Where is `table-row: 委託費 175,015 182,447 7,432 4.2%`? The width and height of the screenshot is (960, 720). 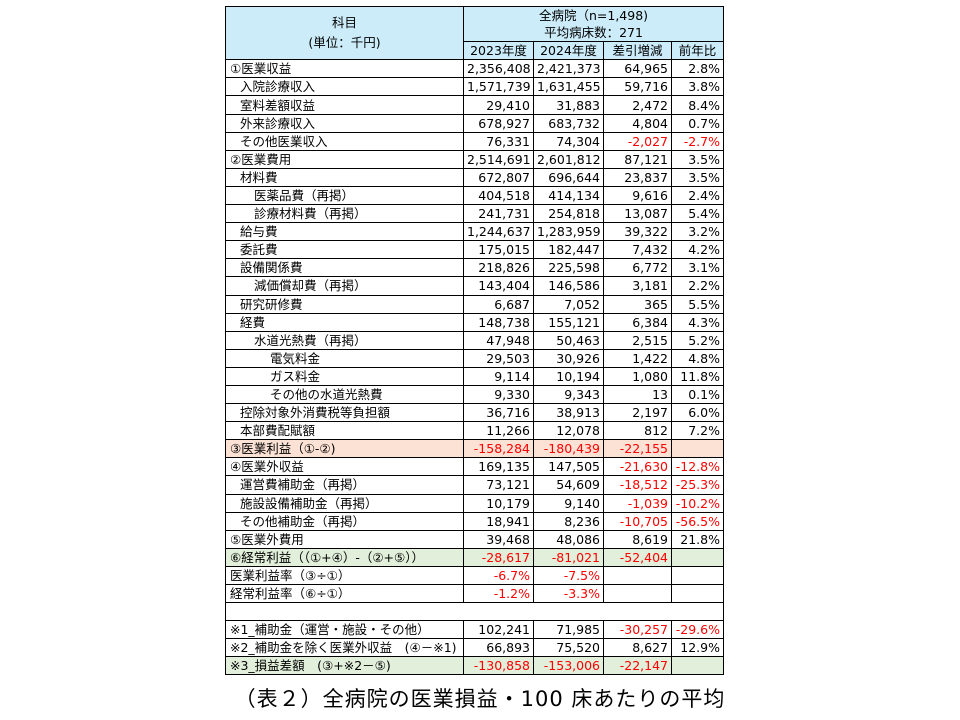
table-row: 委託費 175,015 182,447 7,432 4.2% is located at coordinates (474, 250).